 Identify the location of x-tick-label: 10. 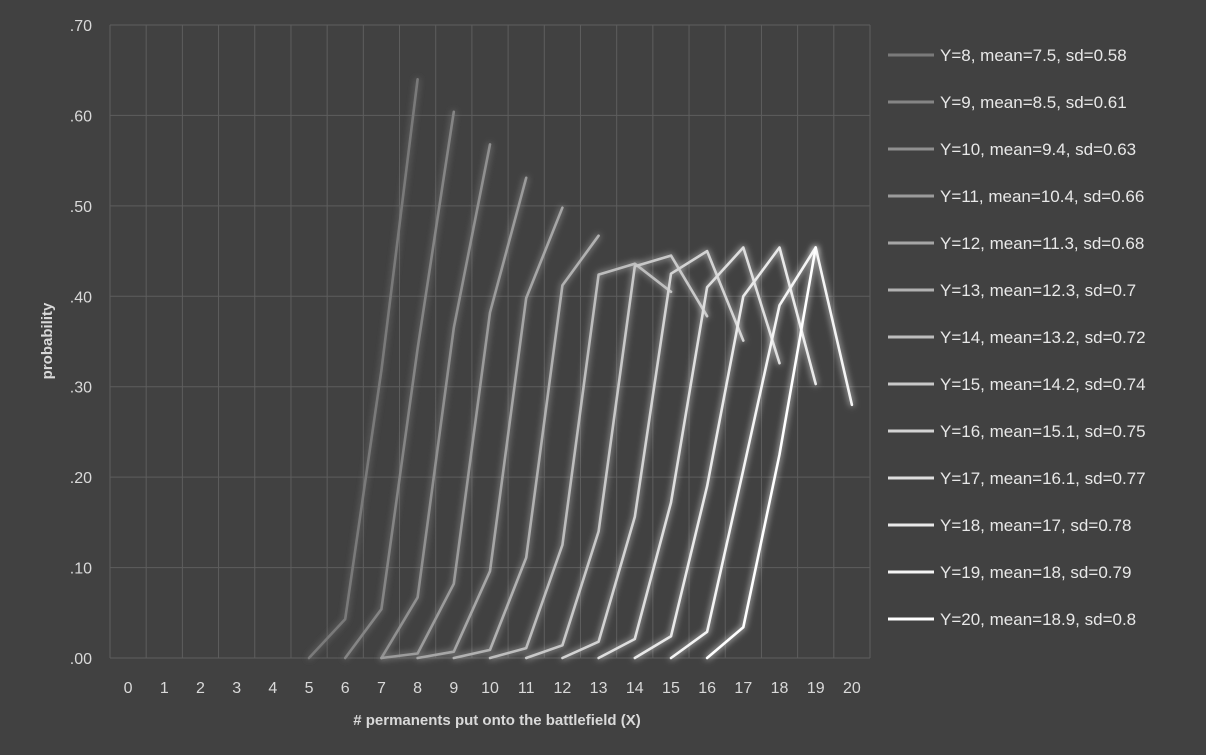
(490, 688).